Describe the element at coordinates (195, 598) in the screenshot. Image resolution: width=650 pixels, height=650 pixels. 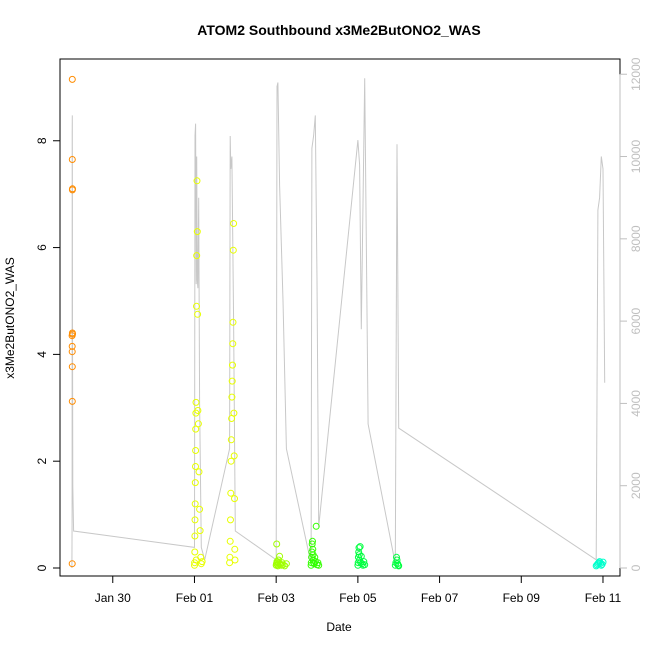
I see `x-tick-label: Feb 01` at that location.